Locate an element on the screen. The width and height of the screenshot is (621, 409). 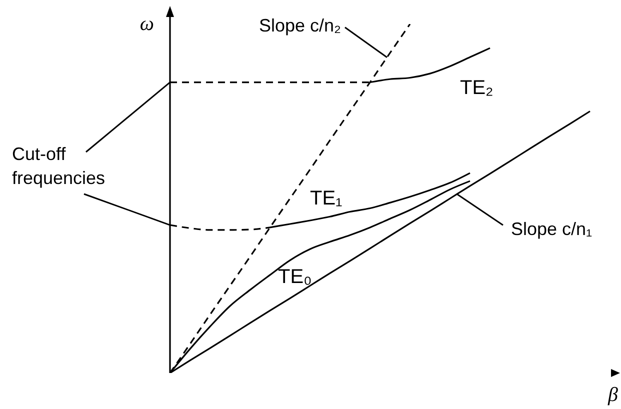
annotation: Slope c/n₂ is located at coordinates (300, 25).